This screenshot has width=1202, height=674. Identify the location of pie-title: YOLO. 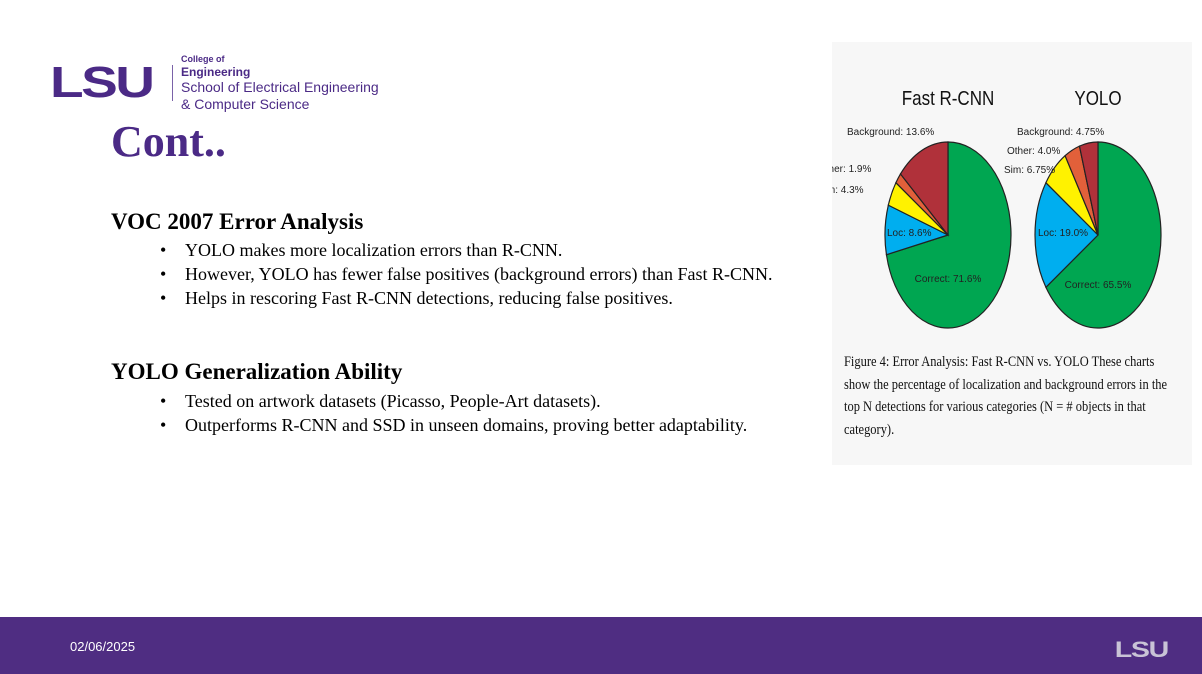
(1097, 98).